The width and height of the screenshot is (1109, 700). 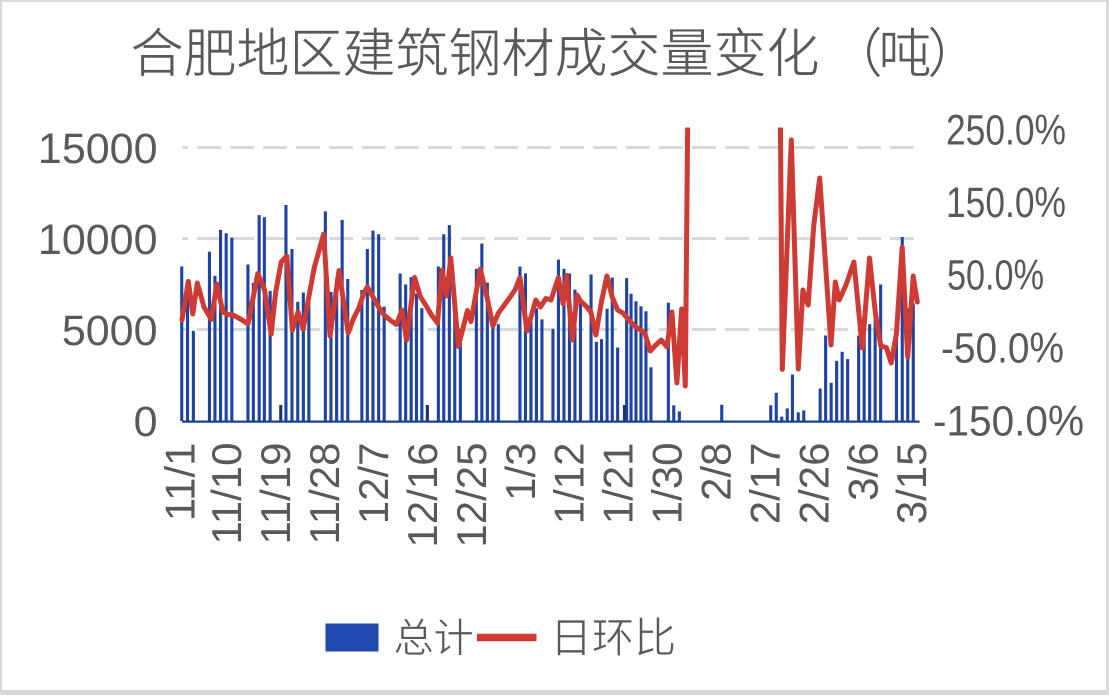 I want to click on svg-text: 1/21, so click(x=618, y=484).